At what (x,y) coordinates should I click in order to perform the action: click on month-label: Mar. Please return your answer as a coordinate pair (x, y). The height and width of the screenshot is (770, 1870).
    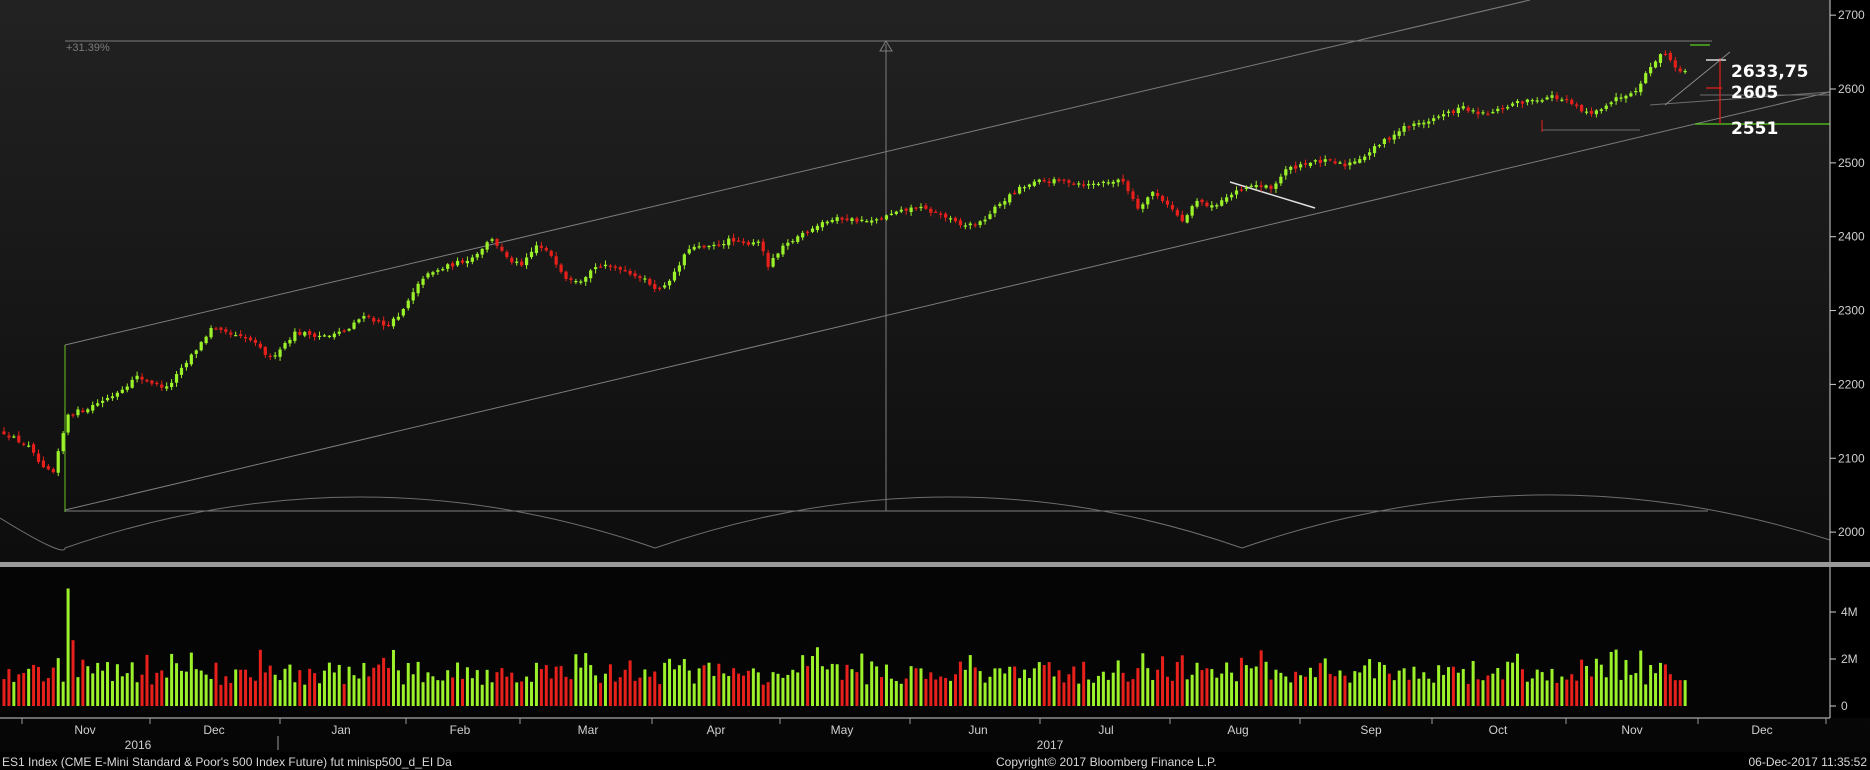
    Looking at the image, I should click on (588, 730).